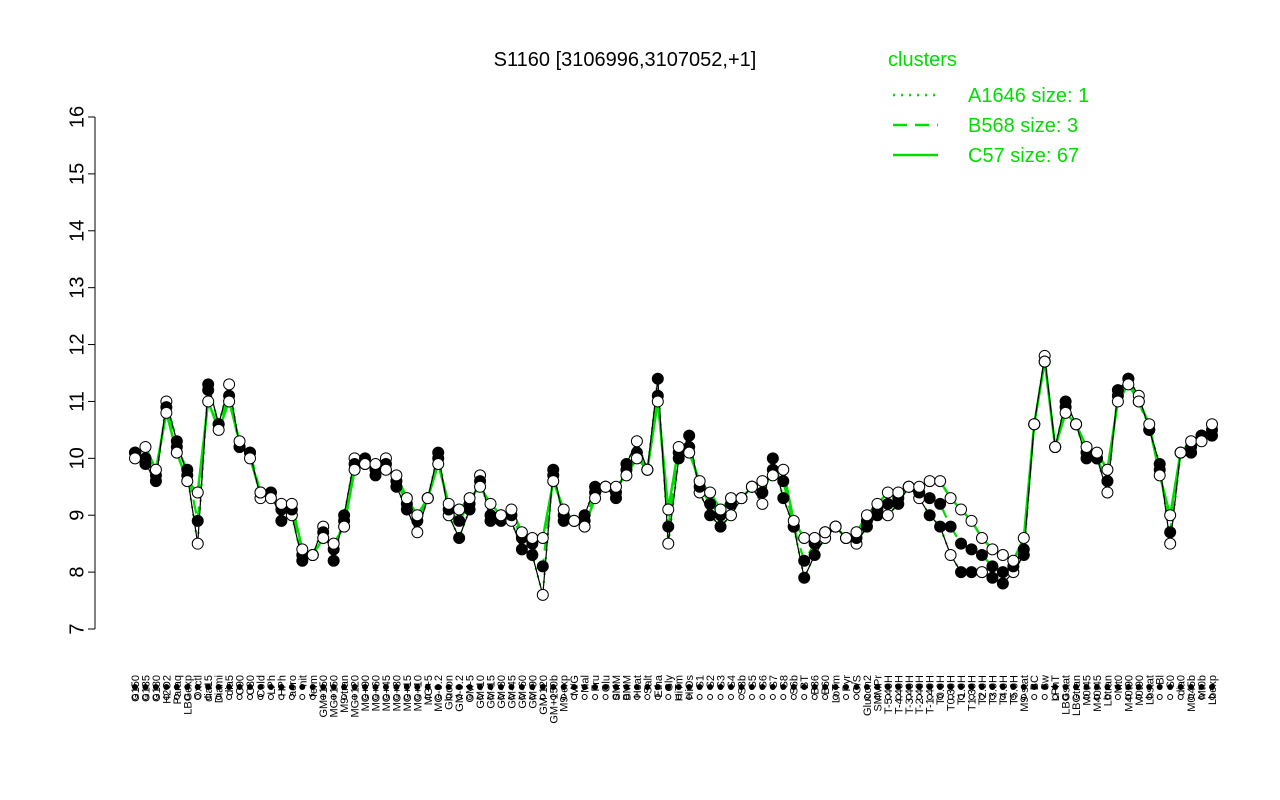 Image resolution: width=1280 pixels, height=800 pixels. I want to click on x-tick-label: Lbstat, so click(1150, 690).